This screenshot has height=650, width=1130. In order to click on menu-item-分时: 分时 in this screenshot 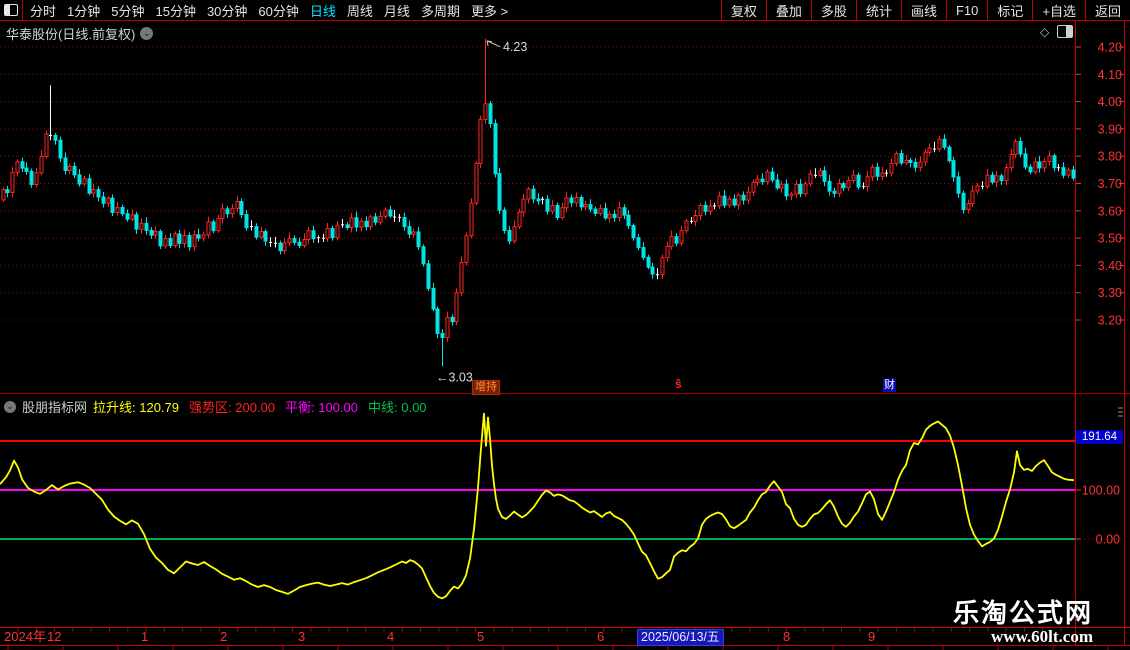, I will do `click(43, 11)`.